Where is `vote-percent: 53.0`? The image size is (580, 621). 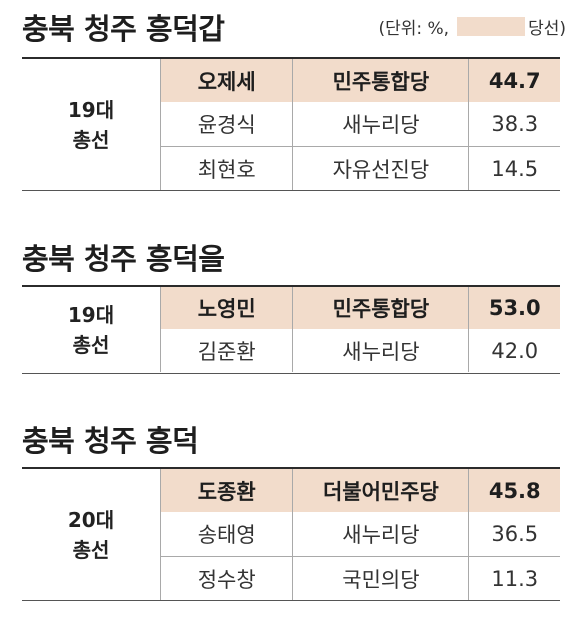
vote-percent: 53.0 is located at coordinates (514, 308).